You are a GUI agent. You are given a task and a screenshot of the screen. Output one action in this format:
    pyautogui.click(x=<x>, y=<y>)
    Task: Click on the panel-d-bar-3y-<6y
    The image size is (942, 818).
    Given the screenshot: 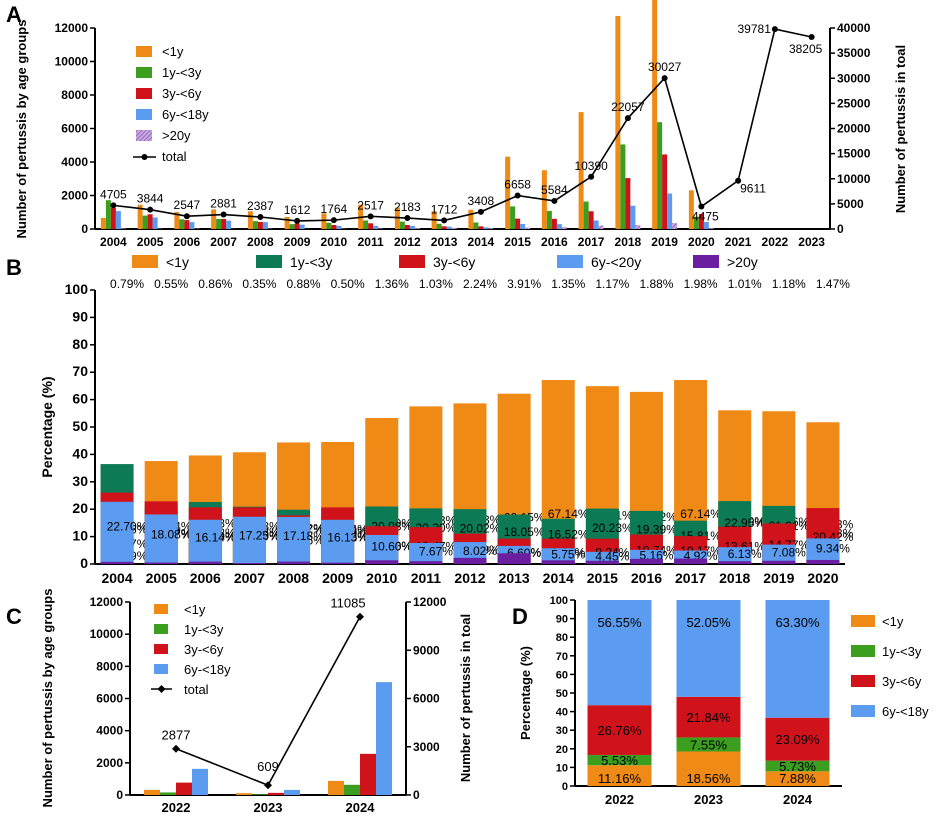 What is the action you would take?
    pyautogui.click(x=619, y=730)
    